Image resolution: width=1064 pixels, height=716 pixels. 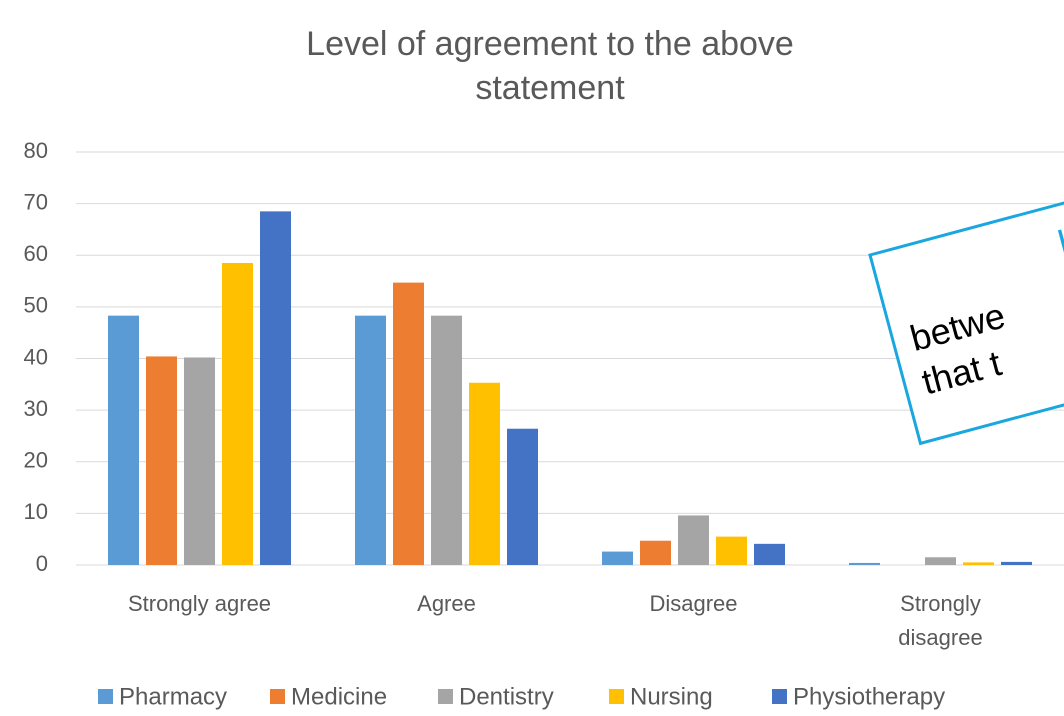 I want to click on legend-label: Nursing, so click(x=671, y=696).